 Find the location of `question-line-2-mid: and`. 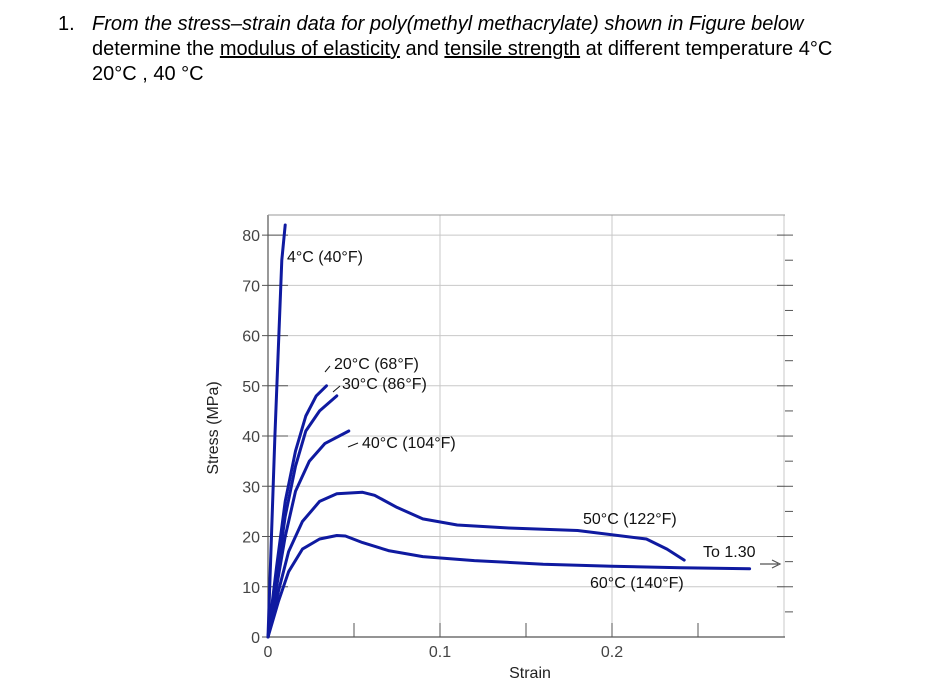

question-line-2-mid: and is located at coordinates (422, 49).